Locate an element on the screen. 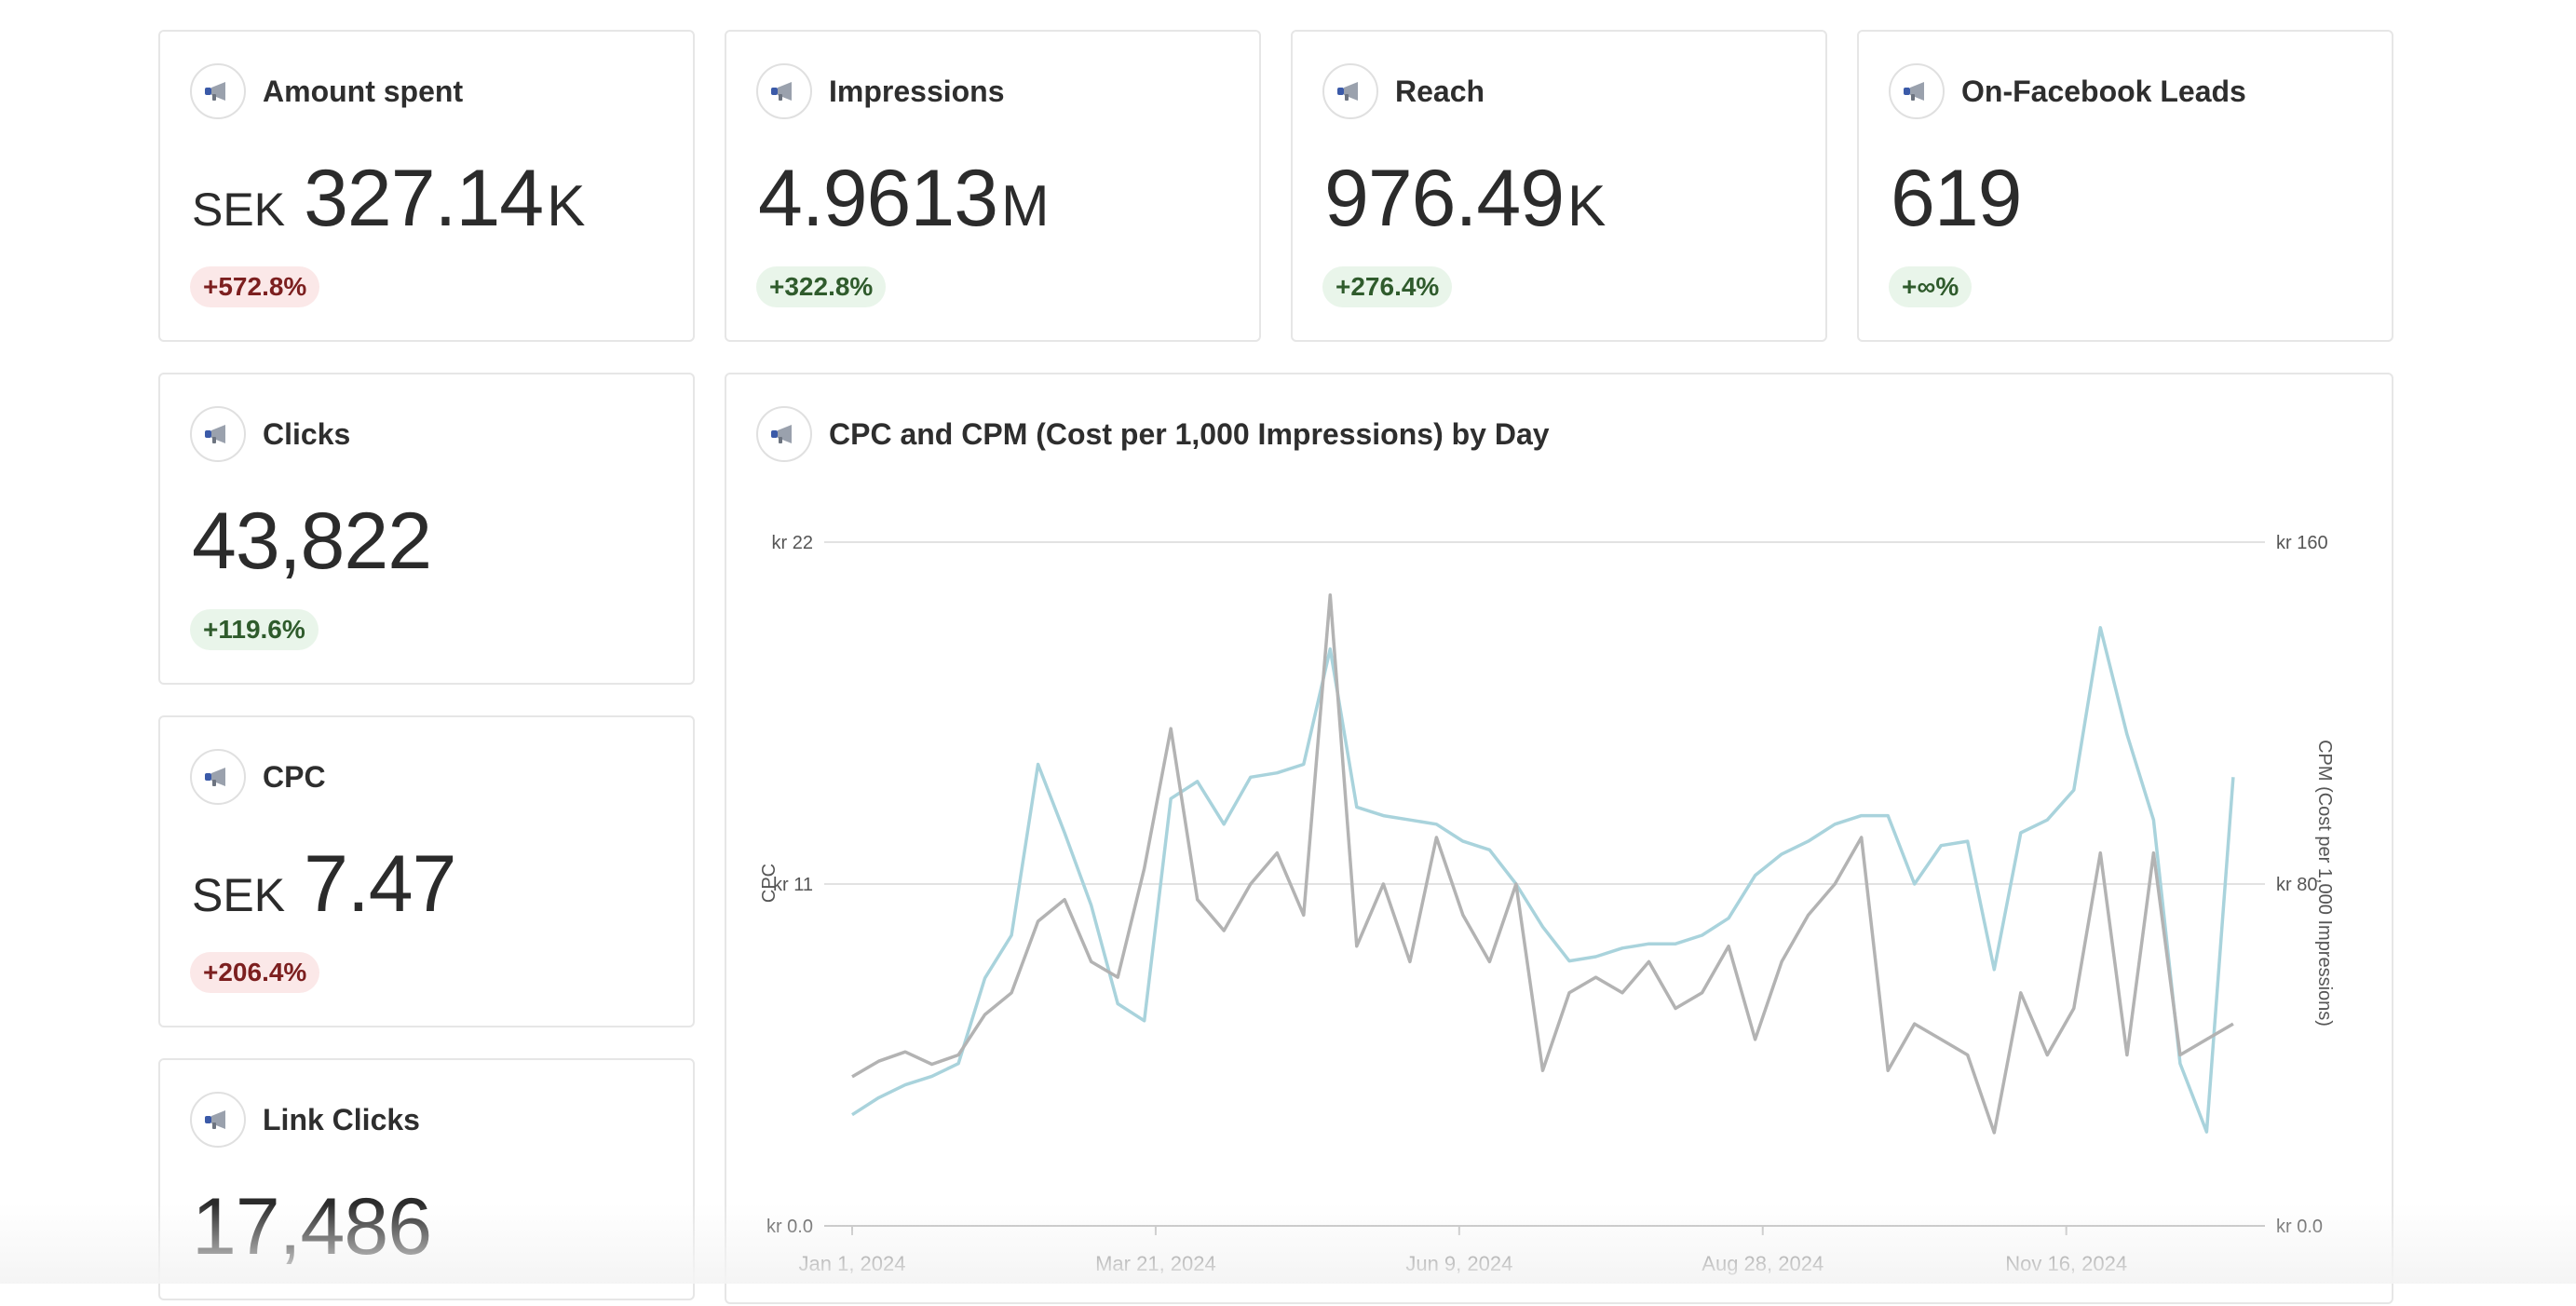 The image size is (2576, 1306). metric-value: 976.49 K is located at coordinates (1465, 199).